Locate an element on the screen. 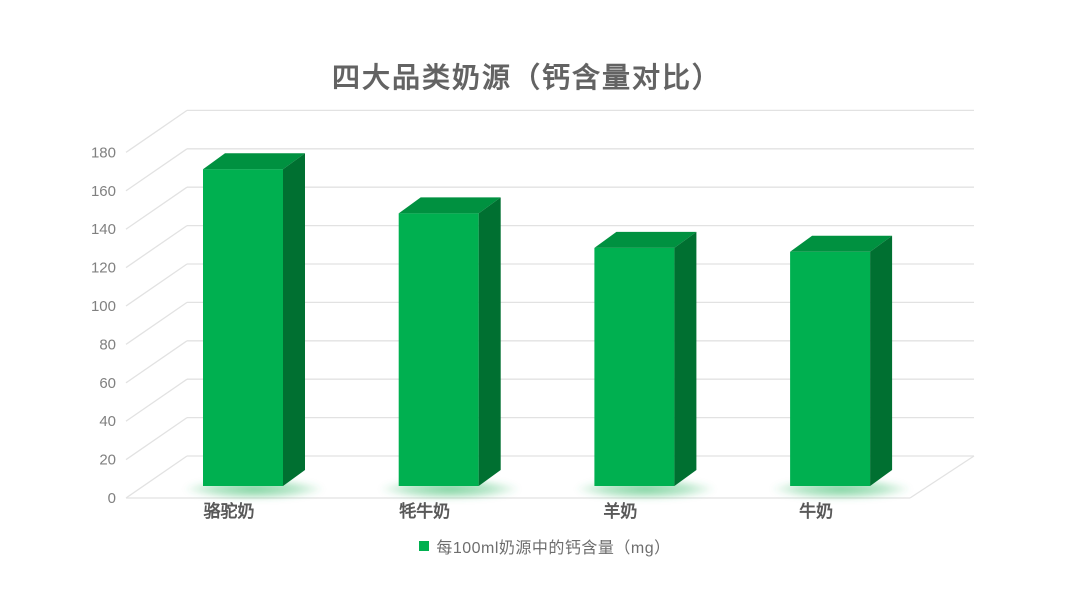 This screenshot has width=1080, height=608. category-label: 牦牛奶 is located at coordinates (424, 511).